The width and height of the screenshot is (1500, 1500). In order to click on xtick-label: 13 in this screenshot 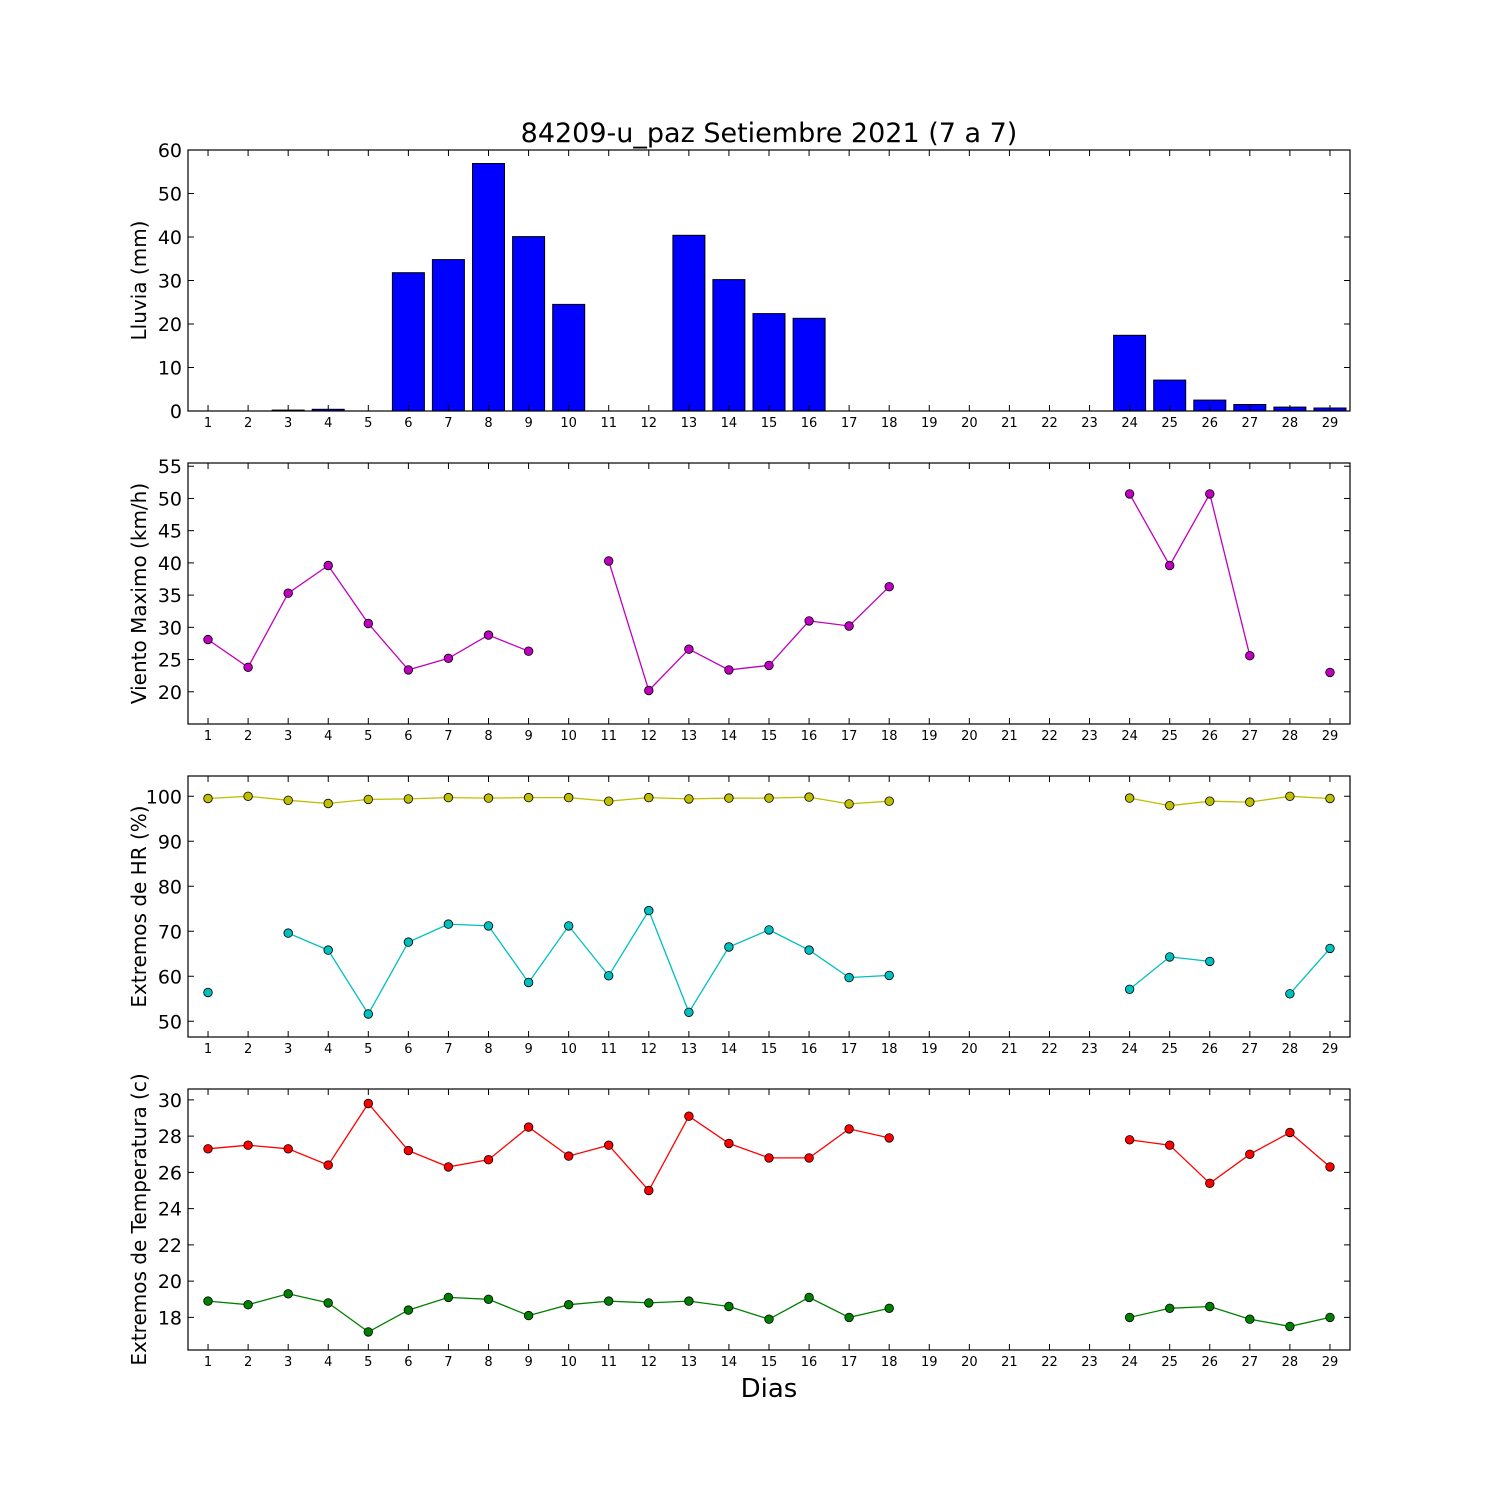, I will do `click(689, 1049)`.